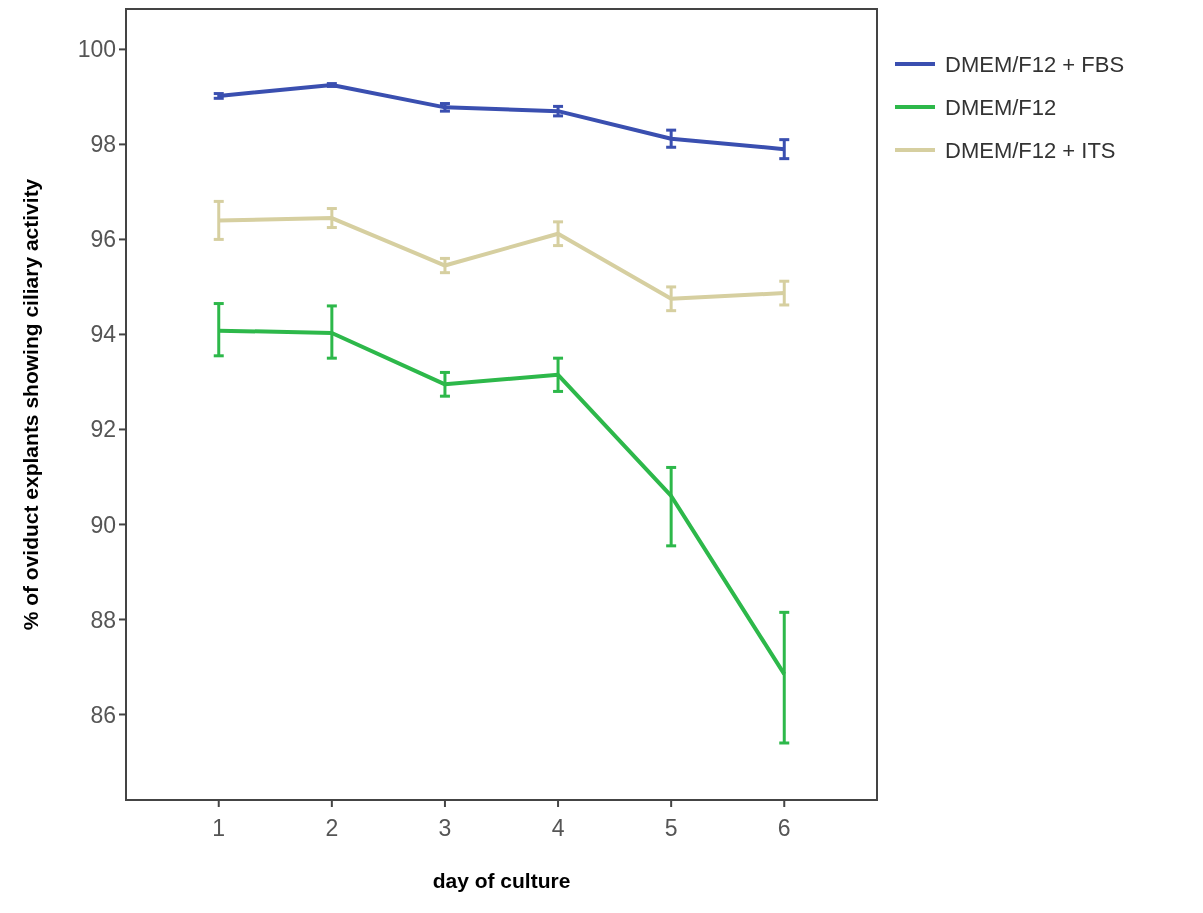 The width and height of the screenshot is (1203, 913). I want to click on y-tick-label: 94, so click(103, 334).